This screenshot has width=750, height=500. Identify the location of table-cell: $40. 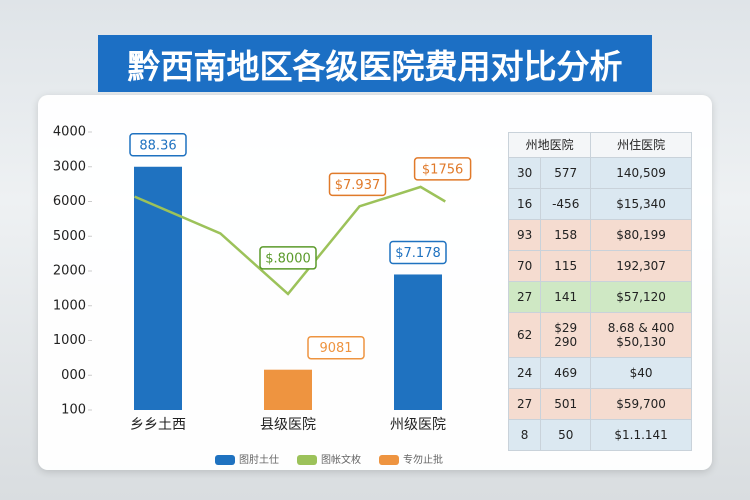
(641, 373).